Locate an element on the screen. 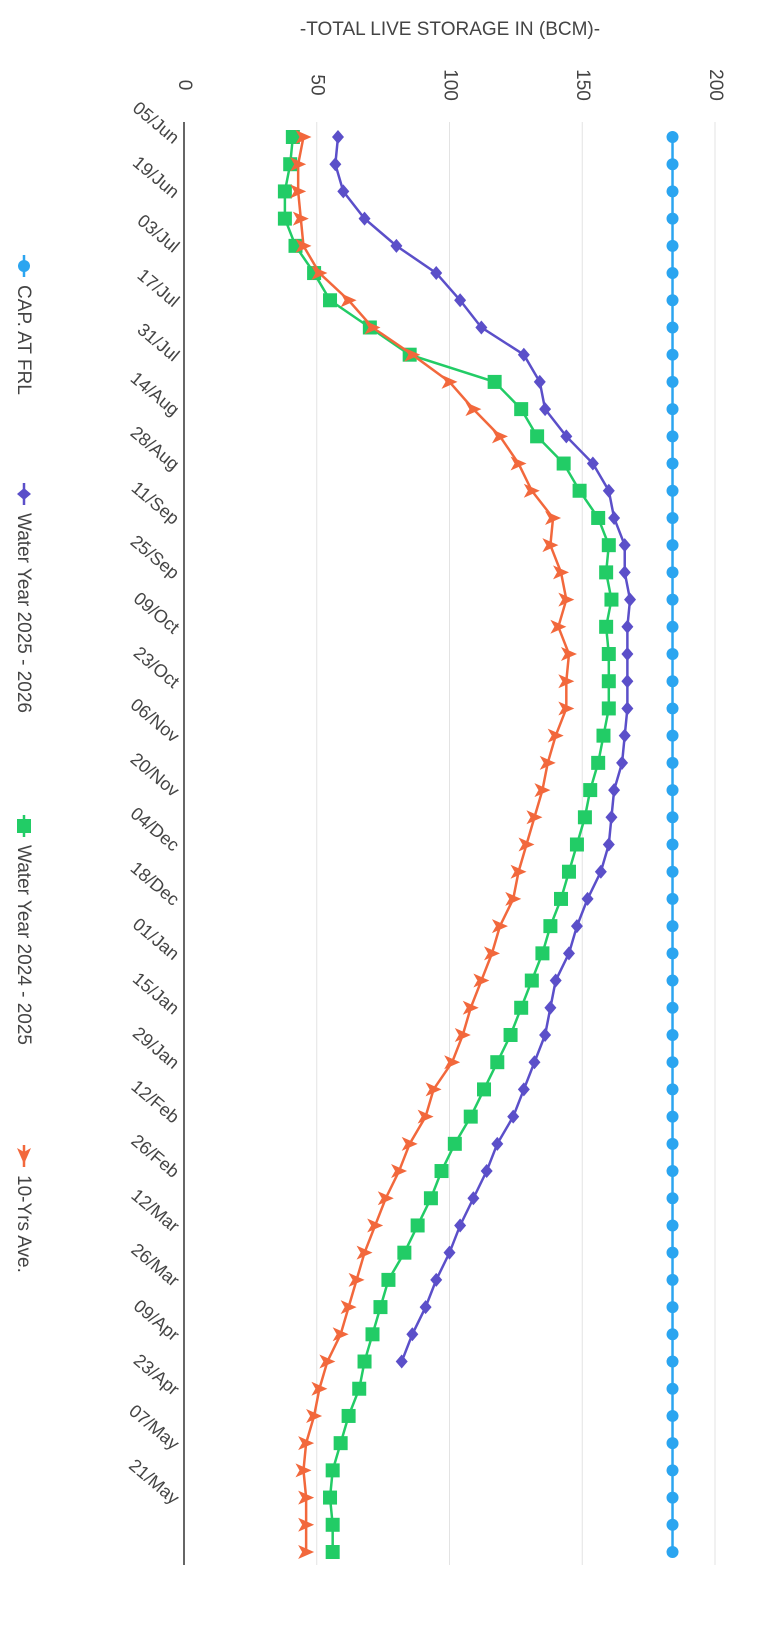  chart-title: -TOTAL LIVE STORAGE IN (BCM)- is located at coordinates (450, 29).